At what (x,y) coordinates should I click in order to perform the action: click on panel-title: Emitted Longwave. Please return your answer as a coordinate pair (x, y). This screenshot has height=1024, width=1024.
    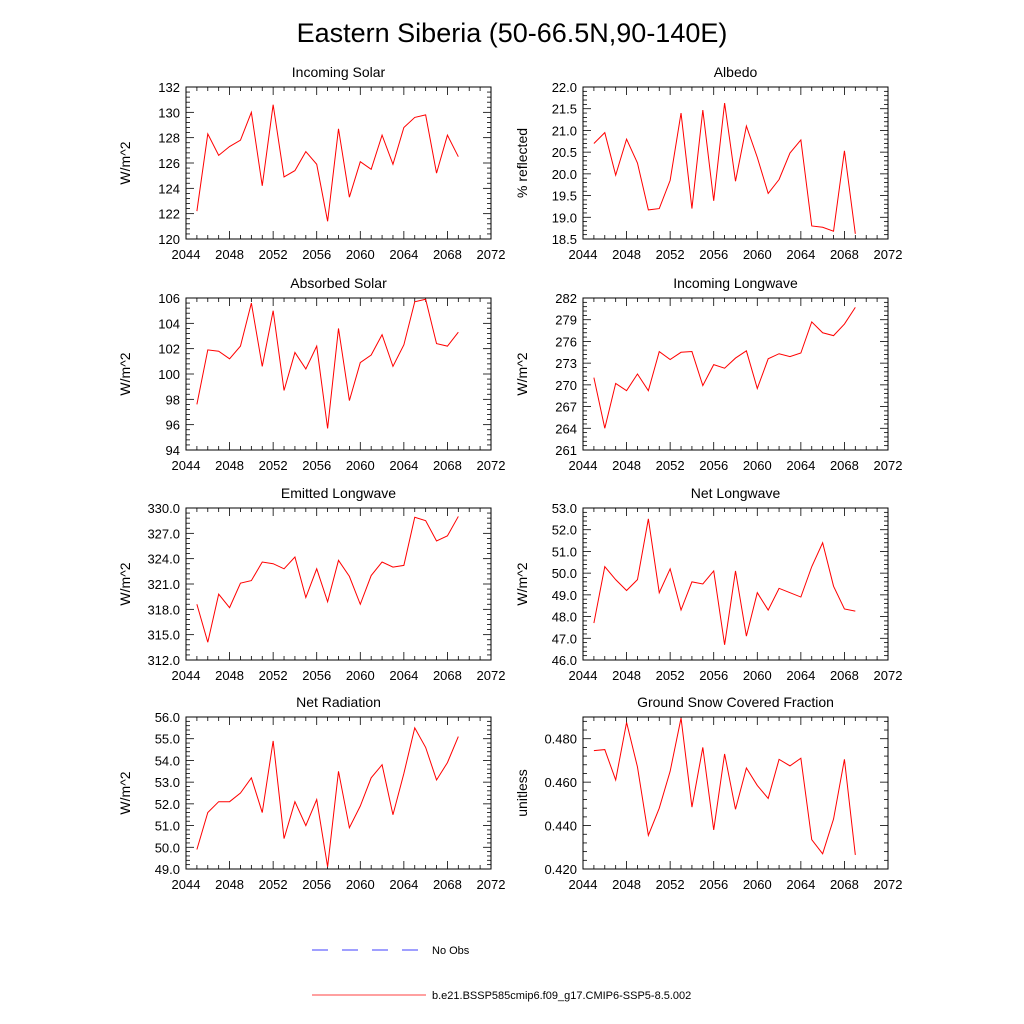
    Looking at the image, I should click on (338, 493).